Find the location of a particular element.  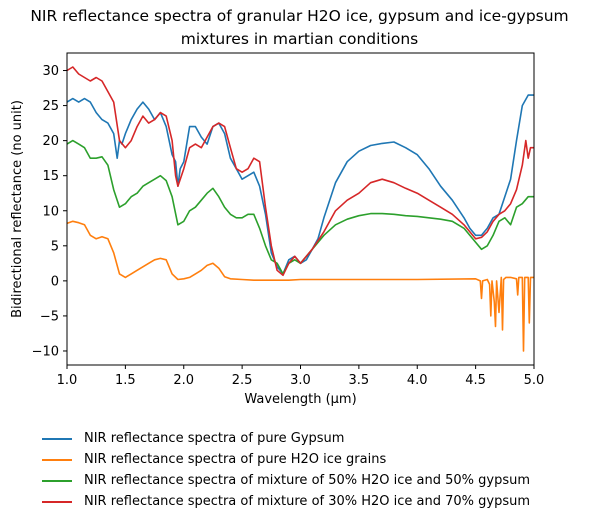

y-tick-label: 20 is located at coordinates (50, 141).